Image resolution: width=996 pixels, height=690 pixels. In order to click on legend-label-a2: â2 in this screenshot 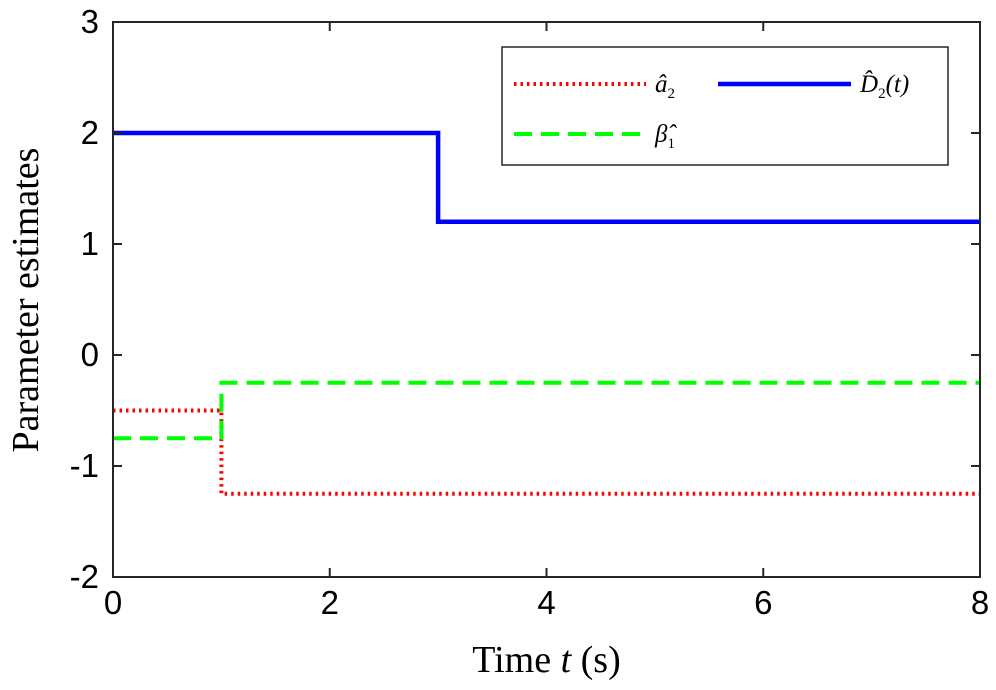, I will do `click(665, 86)`.